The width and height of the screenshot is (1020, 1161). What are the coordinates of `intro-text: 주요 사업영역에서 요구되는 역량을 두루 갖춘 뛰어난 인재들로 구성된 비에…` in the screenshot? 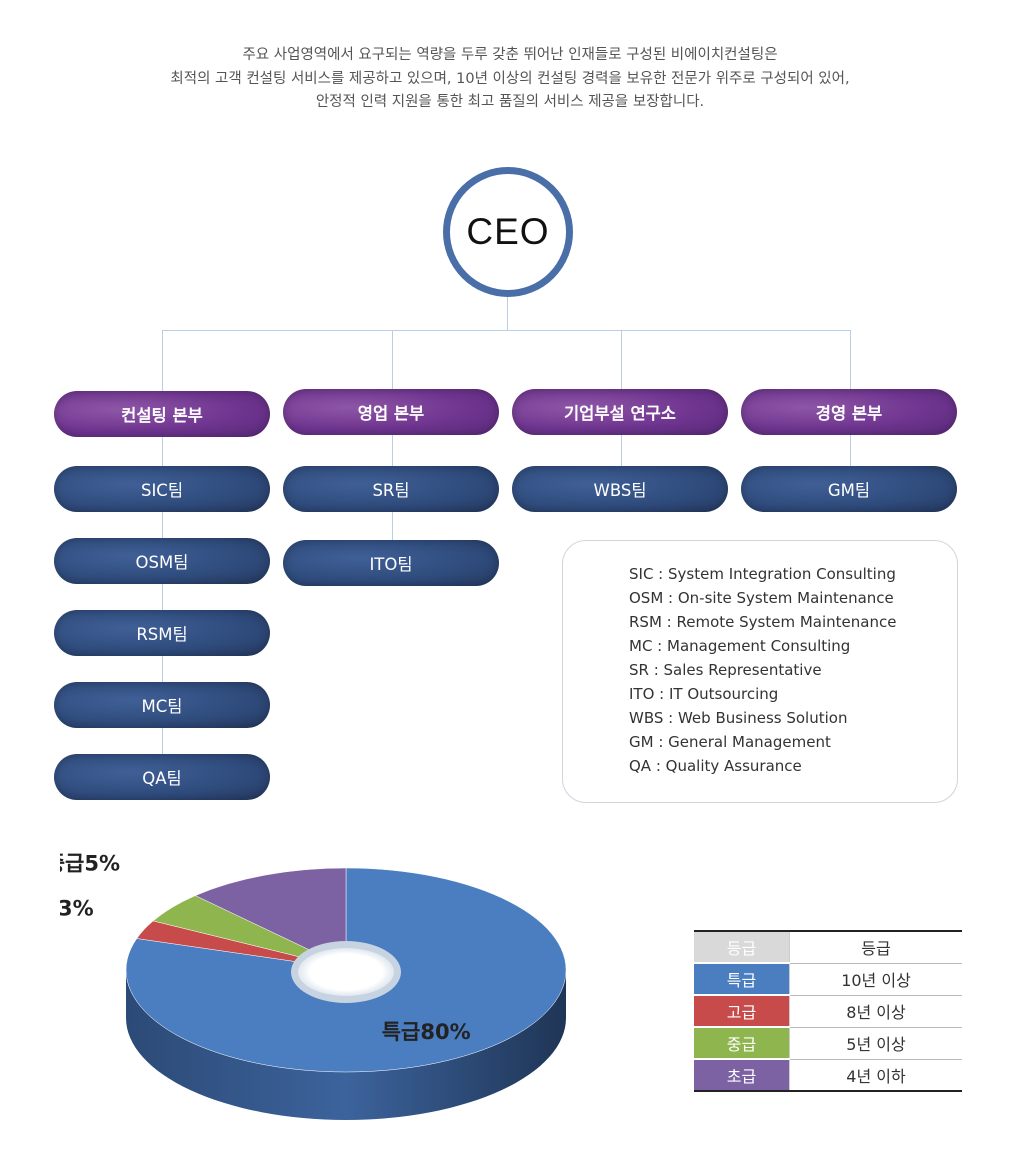 It's located at (510, 79).